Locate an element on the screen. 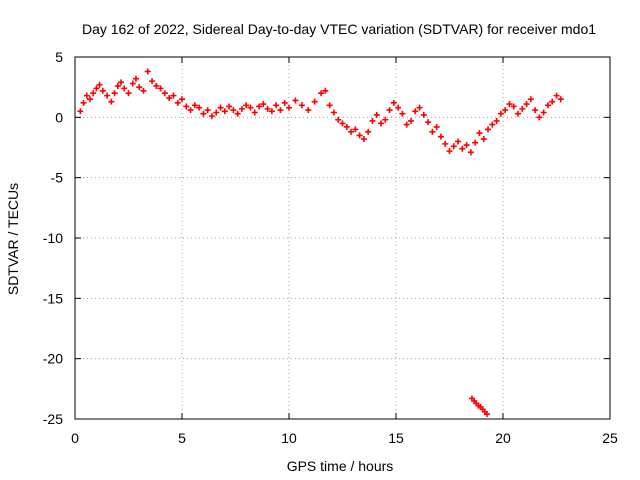 Image resolution: width=640 pixels, height=480 pixels. x-tick-label: 0 is located at coordinates (75, 438).